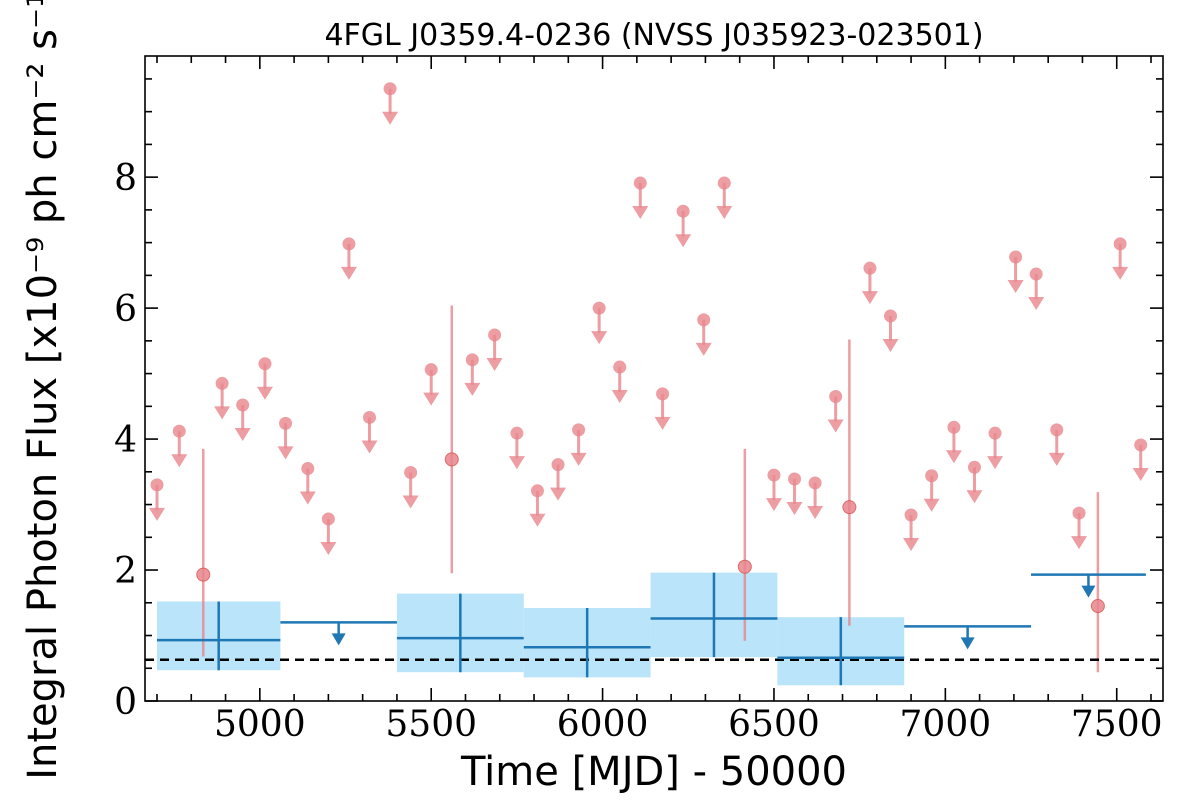 This screenshot has height=800, width=1200. I want to click on x-tick-label: 6000, so click(603, 724).